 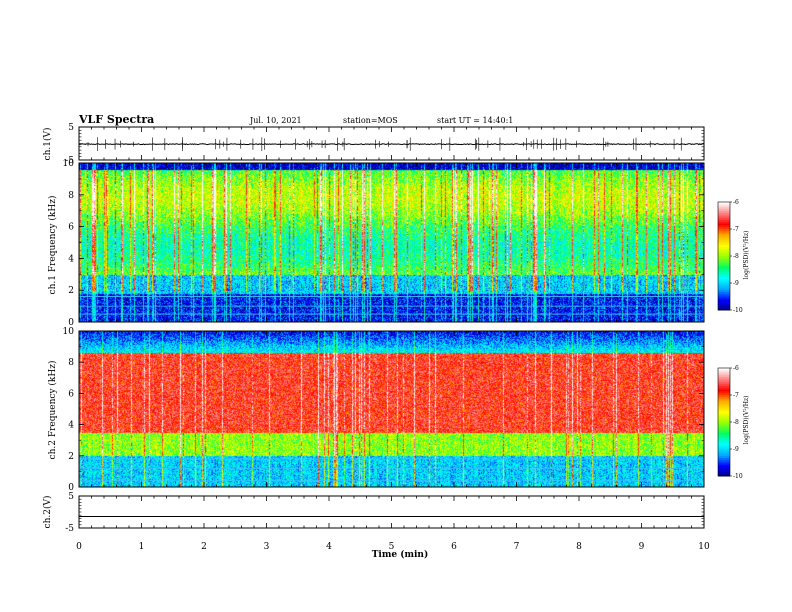 What do you see at coordinates (329, 547) in the screenshot?
I see `x-tick-label: 4` at bounding box center [329, 547].